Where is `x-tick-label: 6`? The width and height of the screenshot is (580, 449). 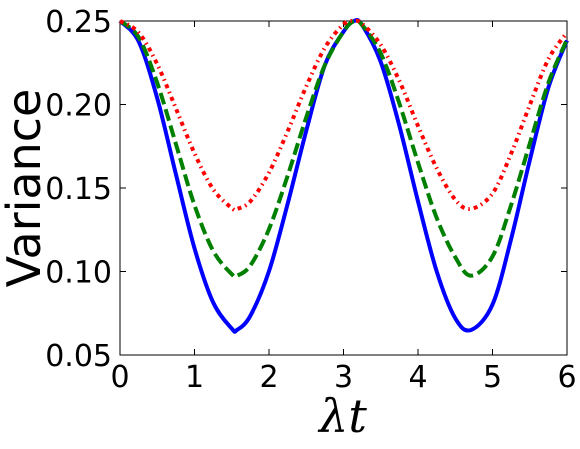 x-tick-label: 6 is located at coordinates (566, 377).